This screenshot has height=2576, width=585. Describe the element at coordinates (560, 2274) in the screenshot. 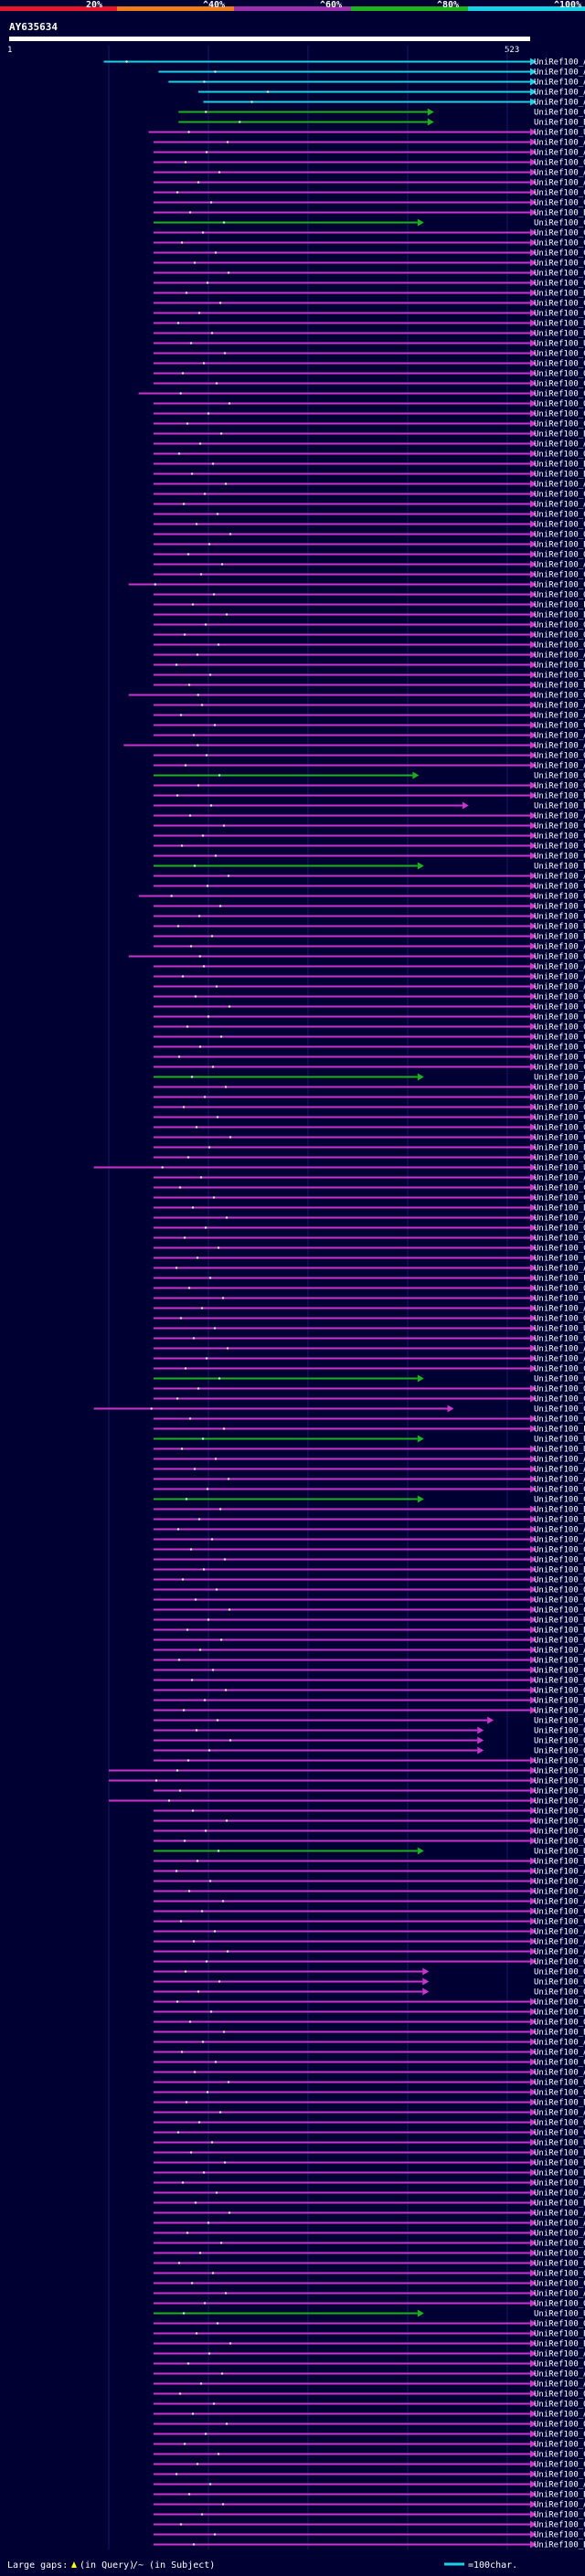

I see `subject-label: UniRef100_Q1IIH3` at that location.